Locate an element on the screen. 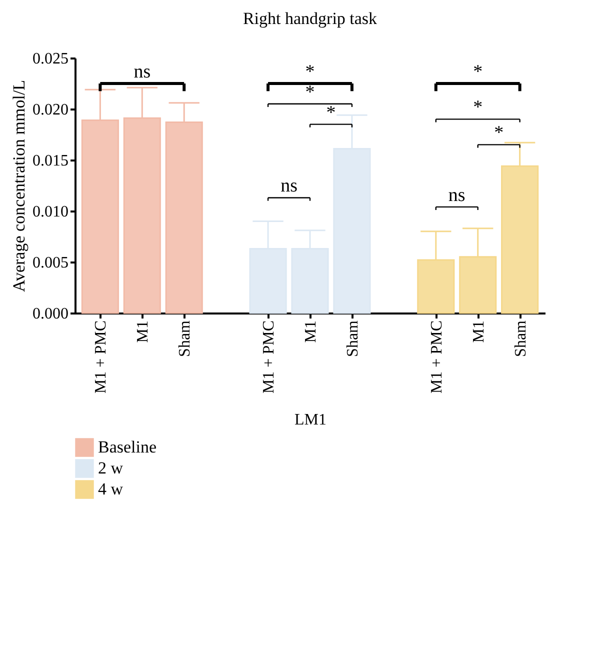 This screenshot has width=600, height=645. chart-title: Right handgrip task is located at coordinates (310, 18).